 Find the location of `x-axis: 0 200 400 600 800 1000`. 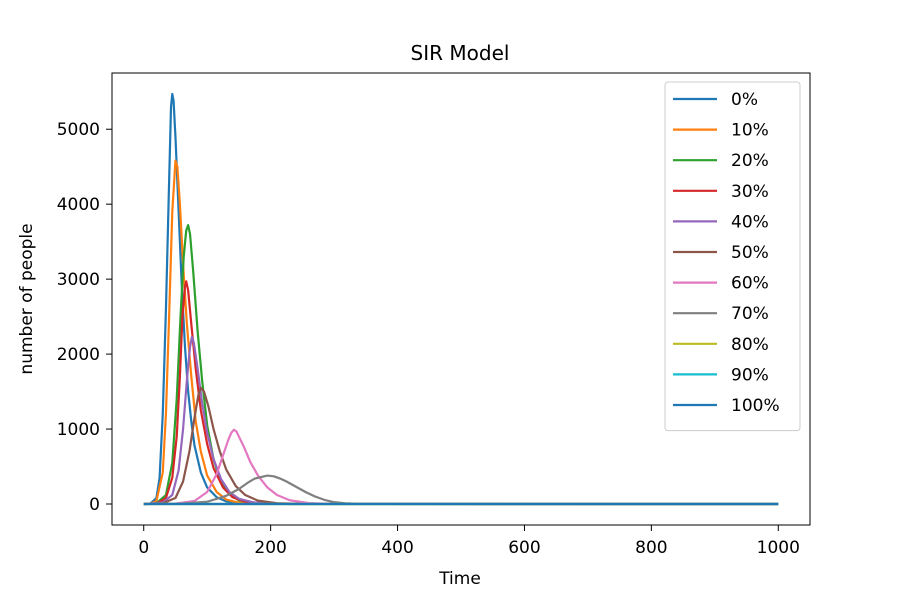

x-axis: 0 200 400 600 800 1000 is located at coordinates (469, 541).